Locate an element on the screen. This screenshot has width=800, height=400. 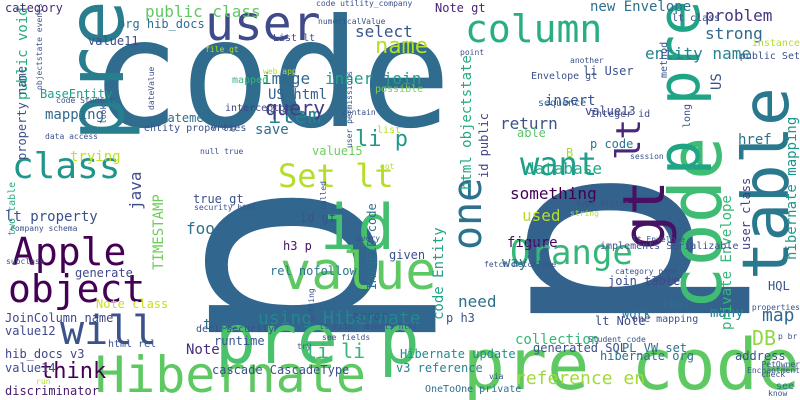
cloud-word: instance is located at coordinates (776, 44).